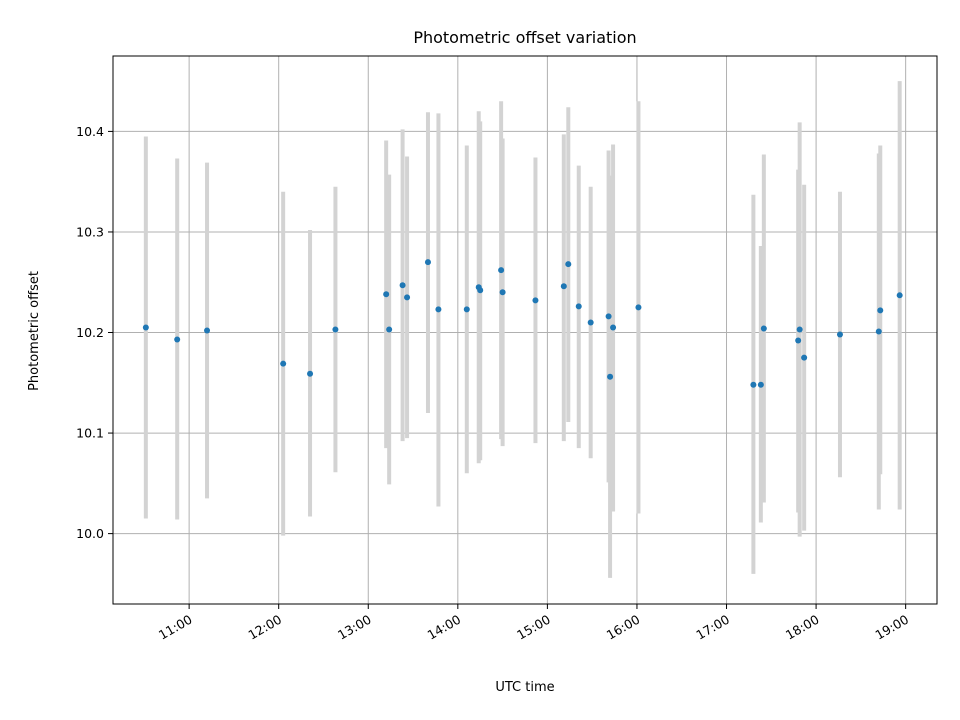 The image size is (960, 720). I want to click on y-tick-label: 10.2, so click(90, 332).